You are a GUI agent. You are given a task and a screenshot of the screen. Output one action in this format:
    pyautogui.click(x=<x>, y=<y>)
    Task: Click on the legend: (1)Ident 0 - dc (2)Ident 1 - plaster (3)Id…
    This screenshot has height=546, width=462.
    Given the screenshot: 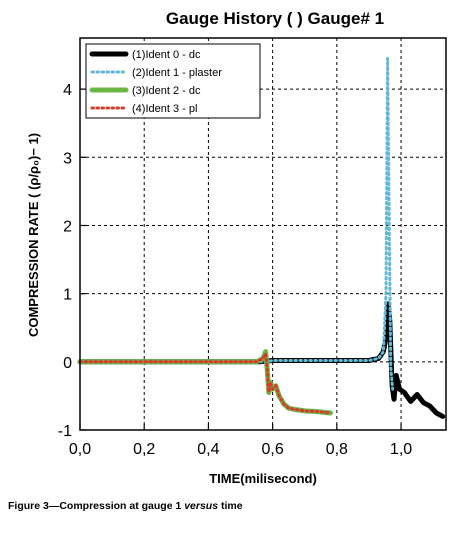 What is the action you would take?
    pyautogui.click(x=173, y=81)
    